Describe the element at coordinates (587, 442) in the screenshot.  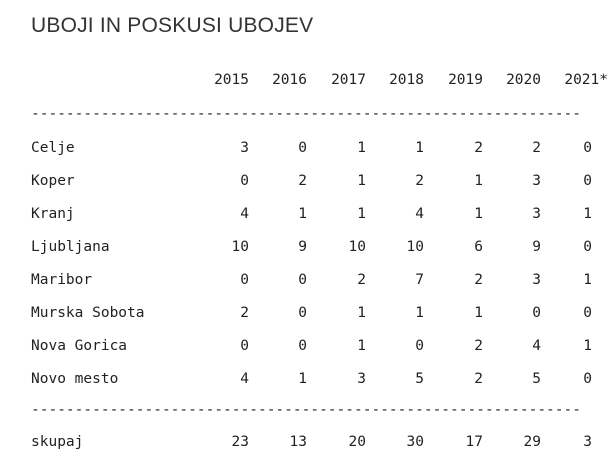
I see `total-value: 3` at that location.